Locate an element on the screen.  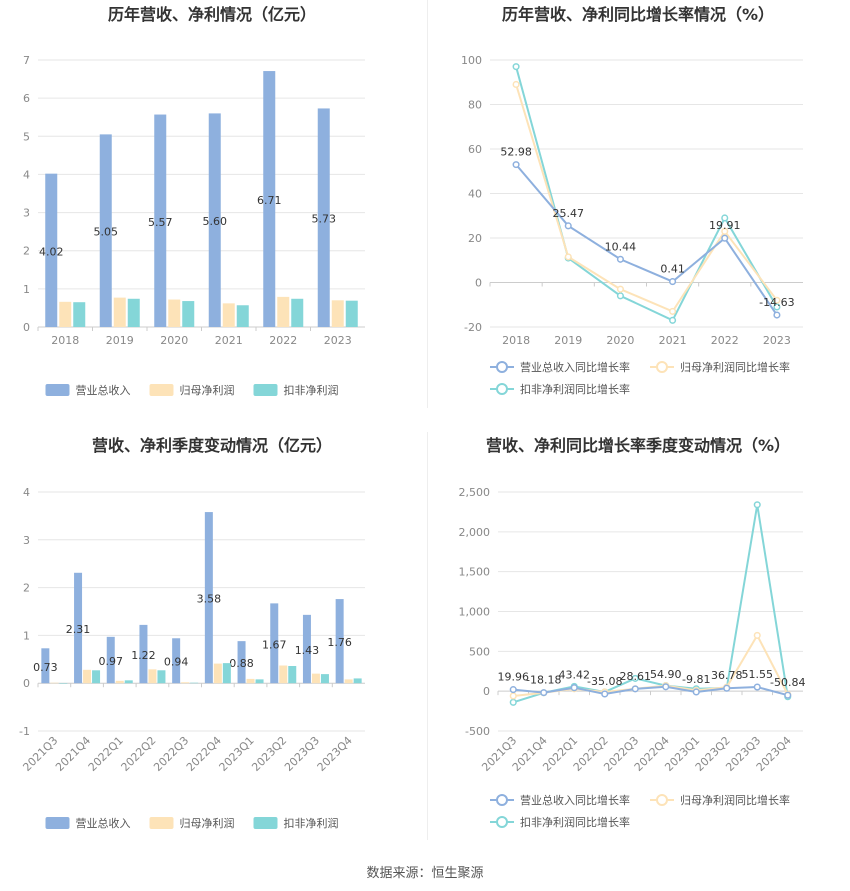
x-tick-label: 2018 is located at coordinates (65, 340).